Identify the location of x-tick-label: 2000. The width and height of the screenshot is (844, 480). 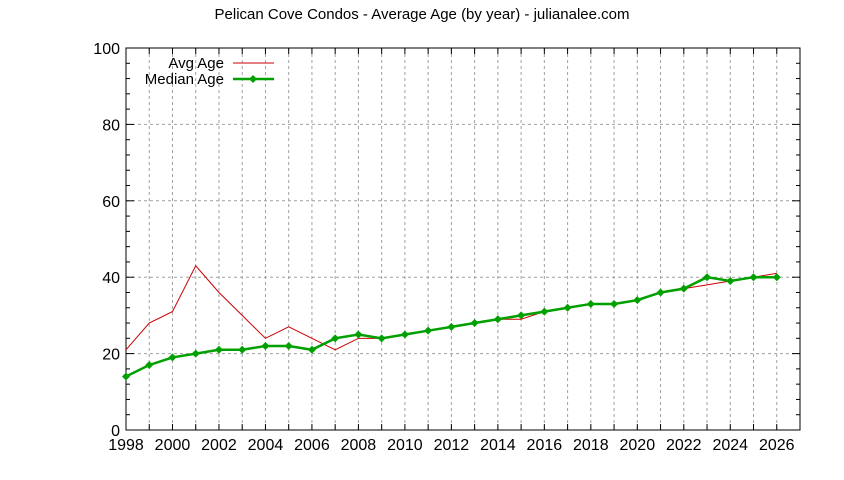
(173, 445).